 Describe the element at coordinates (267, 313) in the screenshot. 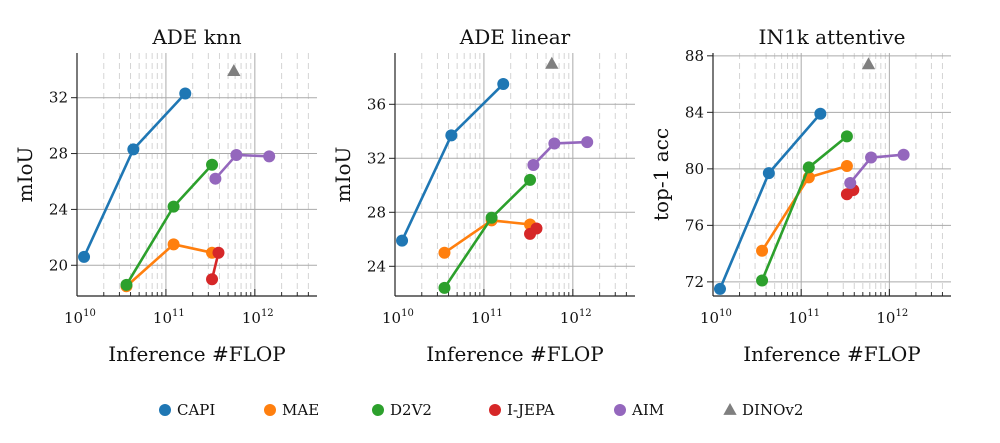

I see `x-tick-exponent: 12` at that location.